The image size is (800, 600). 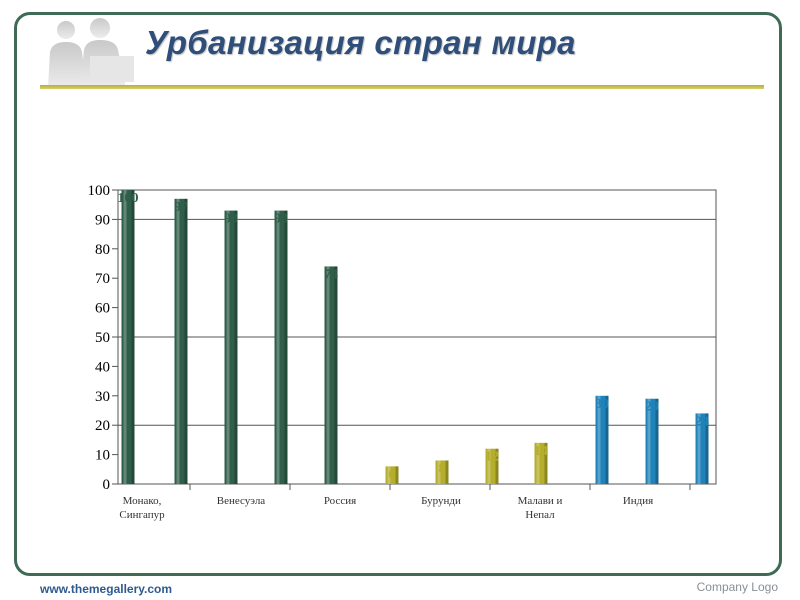 What do you see at coordinates (331, 274) in the screenshot?
I see `data-label: 74` at bounding box center [331, 274].